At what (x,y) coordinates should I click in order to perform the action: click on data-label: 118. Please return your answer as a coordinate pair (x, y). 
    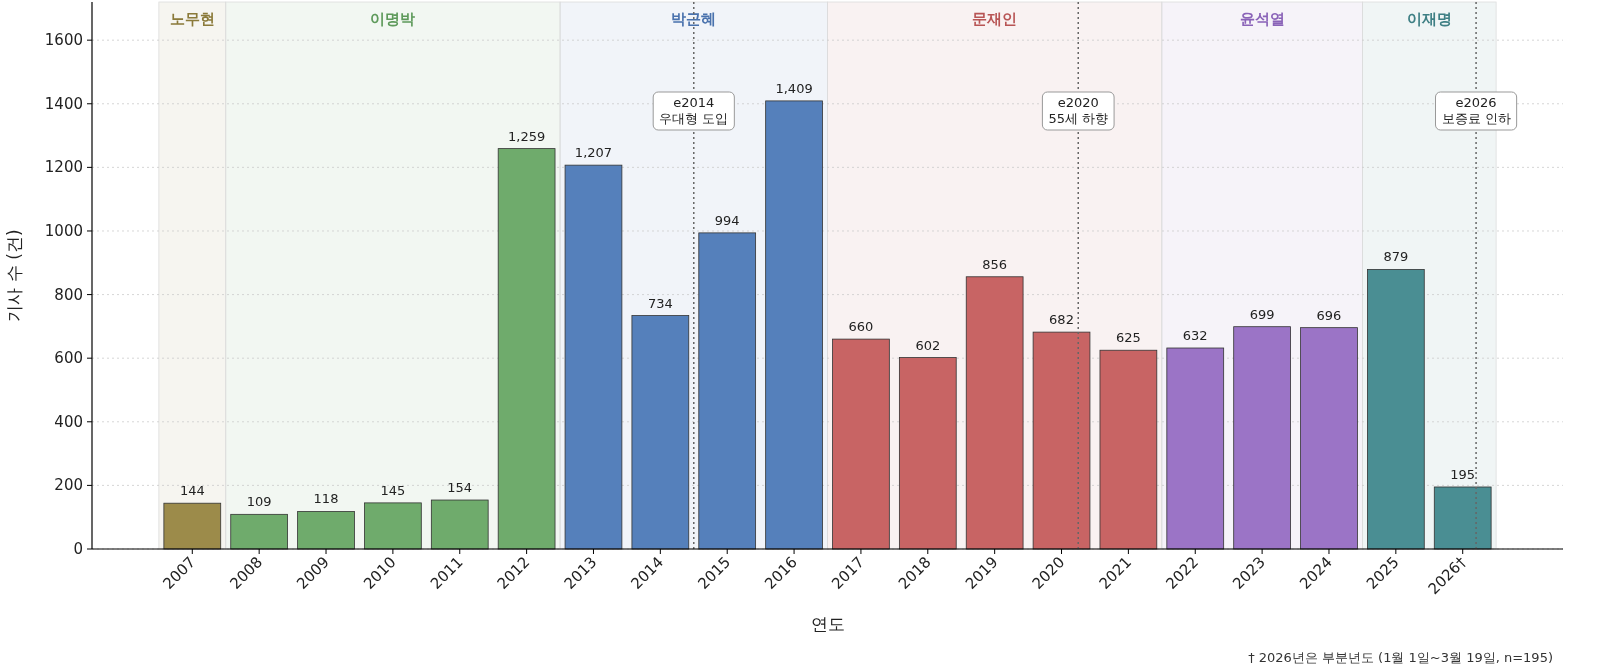
    Looking at the image, I should click on (326, 499).